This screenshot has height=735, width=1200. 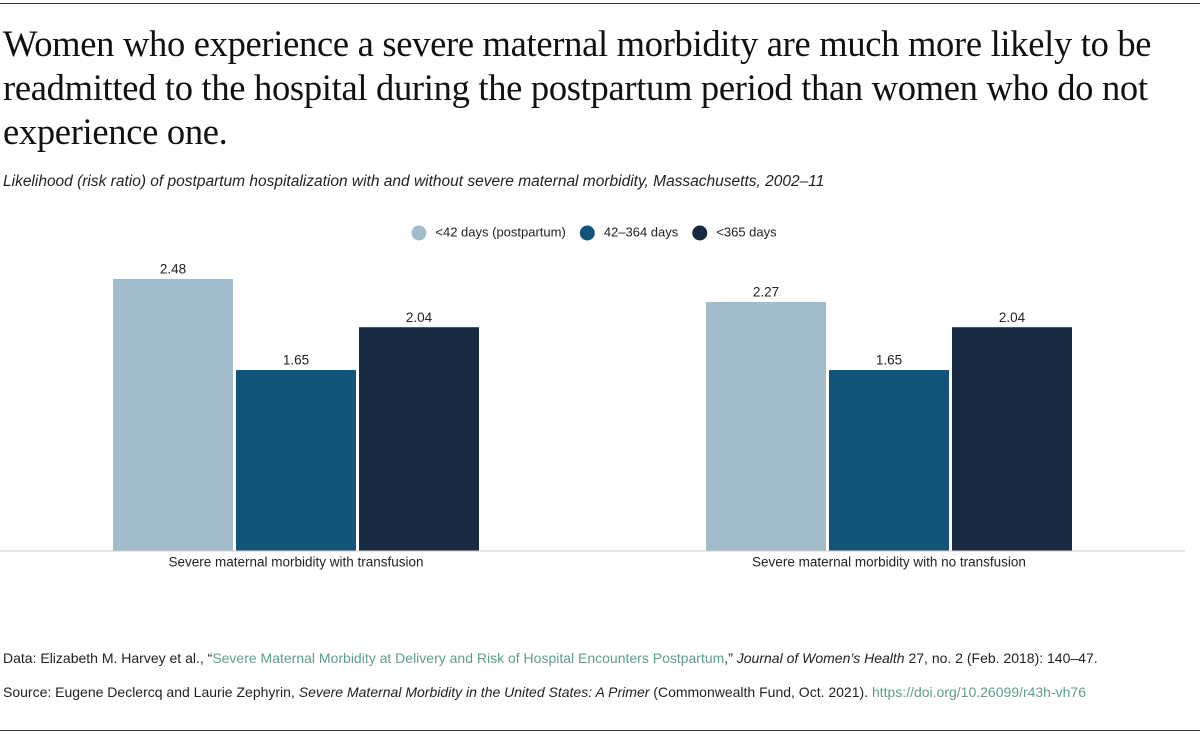 I want to click on source-text: (Commonwealth Fund, Oct. 2021)., so click(x=760, y=692).